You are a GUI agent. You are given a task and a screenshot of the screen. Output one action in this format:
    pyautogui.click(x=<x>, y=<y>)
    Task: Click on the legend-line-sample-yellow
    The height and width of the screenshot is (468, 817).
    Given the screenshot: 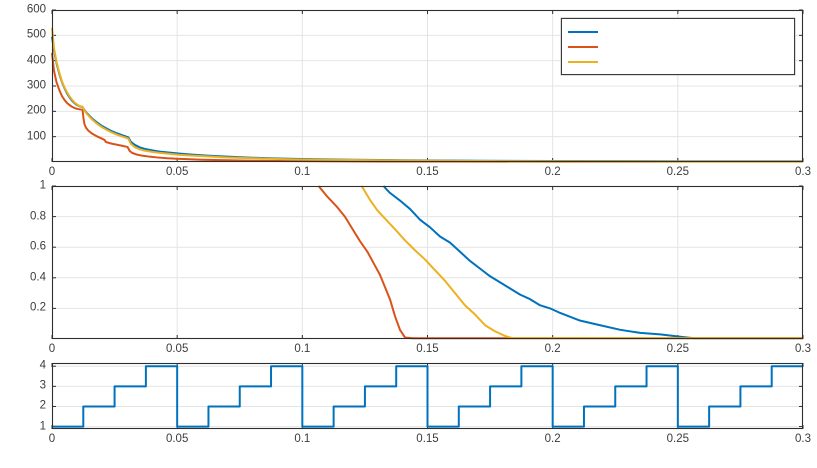 What is the action you would take?
    pyautogui.click(x=583, y=61)
    